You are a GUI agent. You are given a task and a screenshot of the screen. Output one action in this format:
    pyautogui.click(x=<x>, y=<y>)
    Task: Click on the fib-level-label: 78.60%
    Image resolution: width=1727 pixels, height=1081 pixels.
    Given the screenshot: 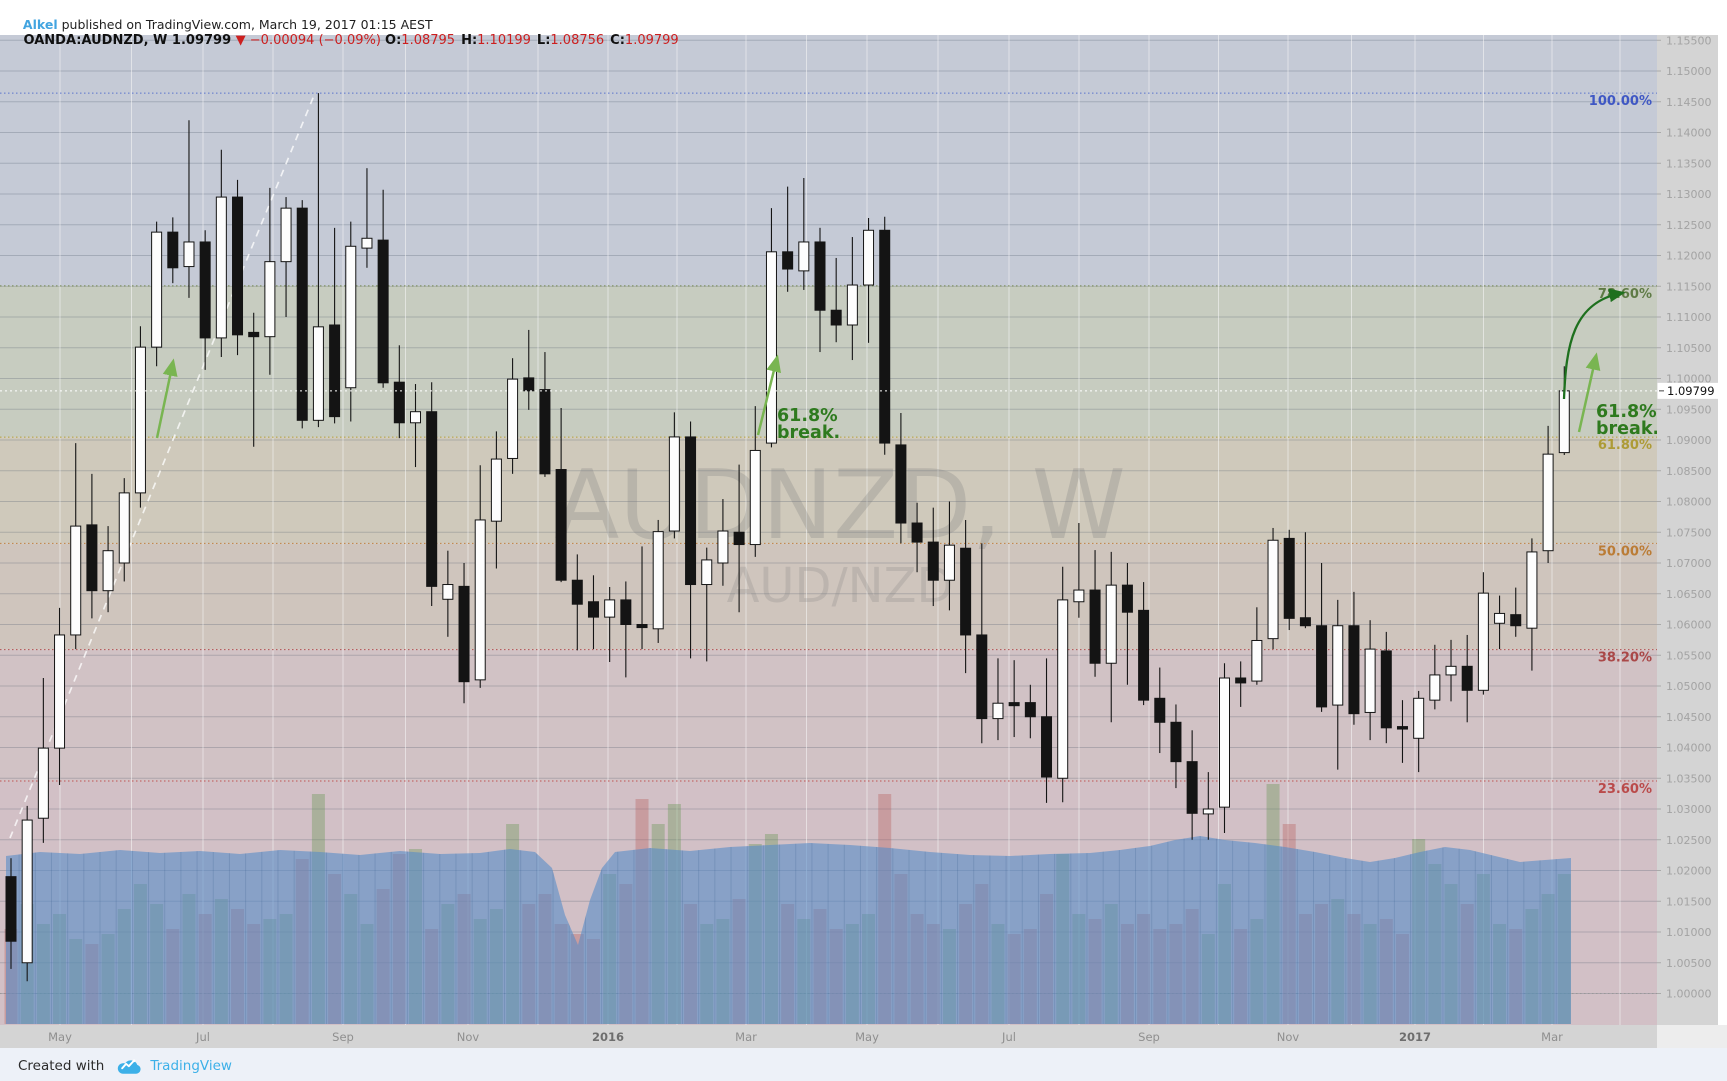 What is the action you would take?
    pyautogui.click(x=1625, y=294)
    